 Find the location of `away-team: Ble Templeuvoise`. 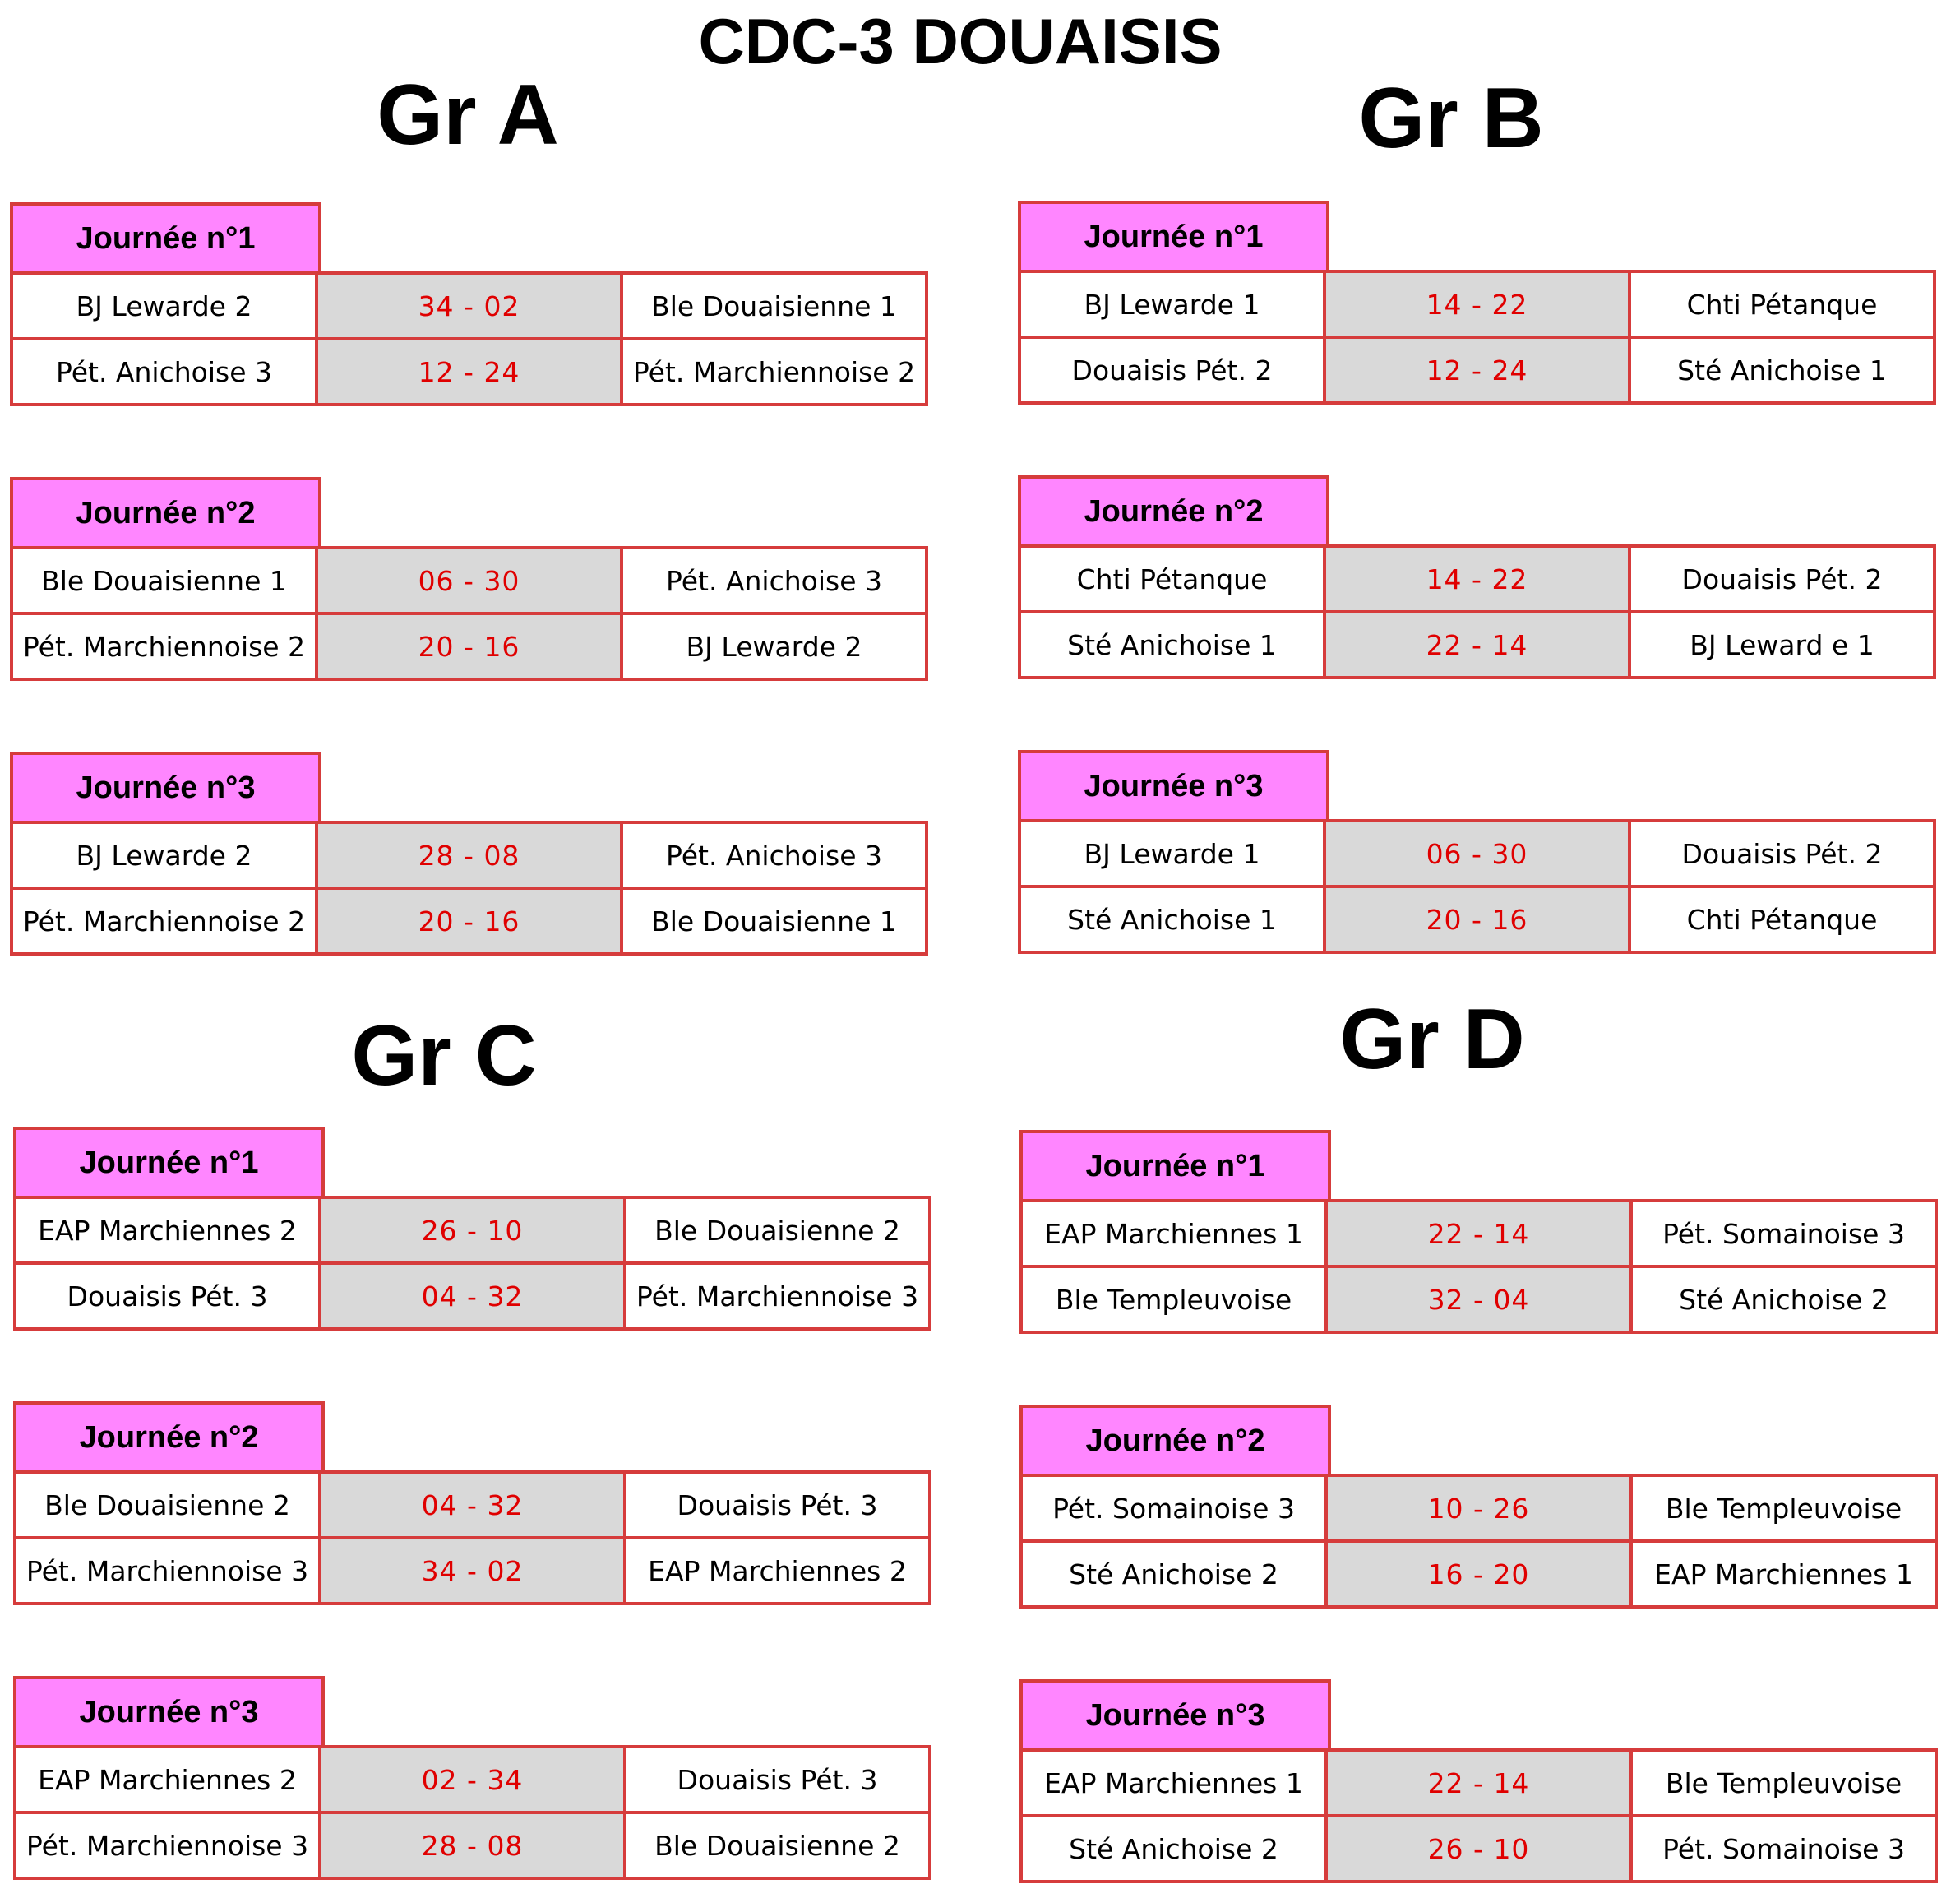

away-team: Ble Templeuvoise is located at coordinates (1783, 1782).